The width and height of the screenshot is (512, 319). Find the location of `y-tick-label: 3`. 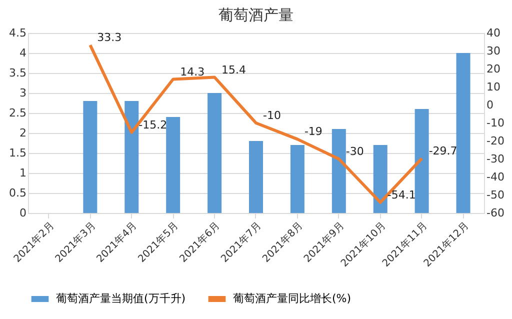

y-tick-label: 3 is located at coordinates (23, 93).